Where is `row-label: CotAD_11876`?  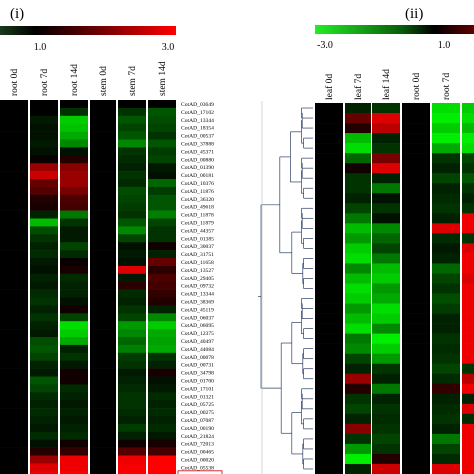 row-label: CotAD_11876 is located at coordinates (197, 192).